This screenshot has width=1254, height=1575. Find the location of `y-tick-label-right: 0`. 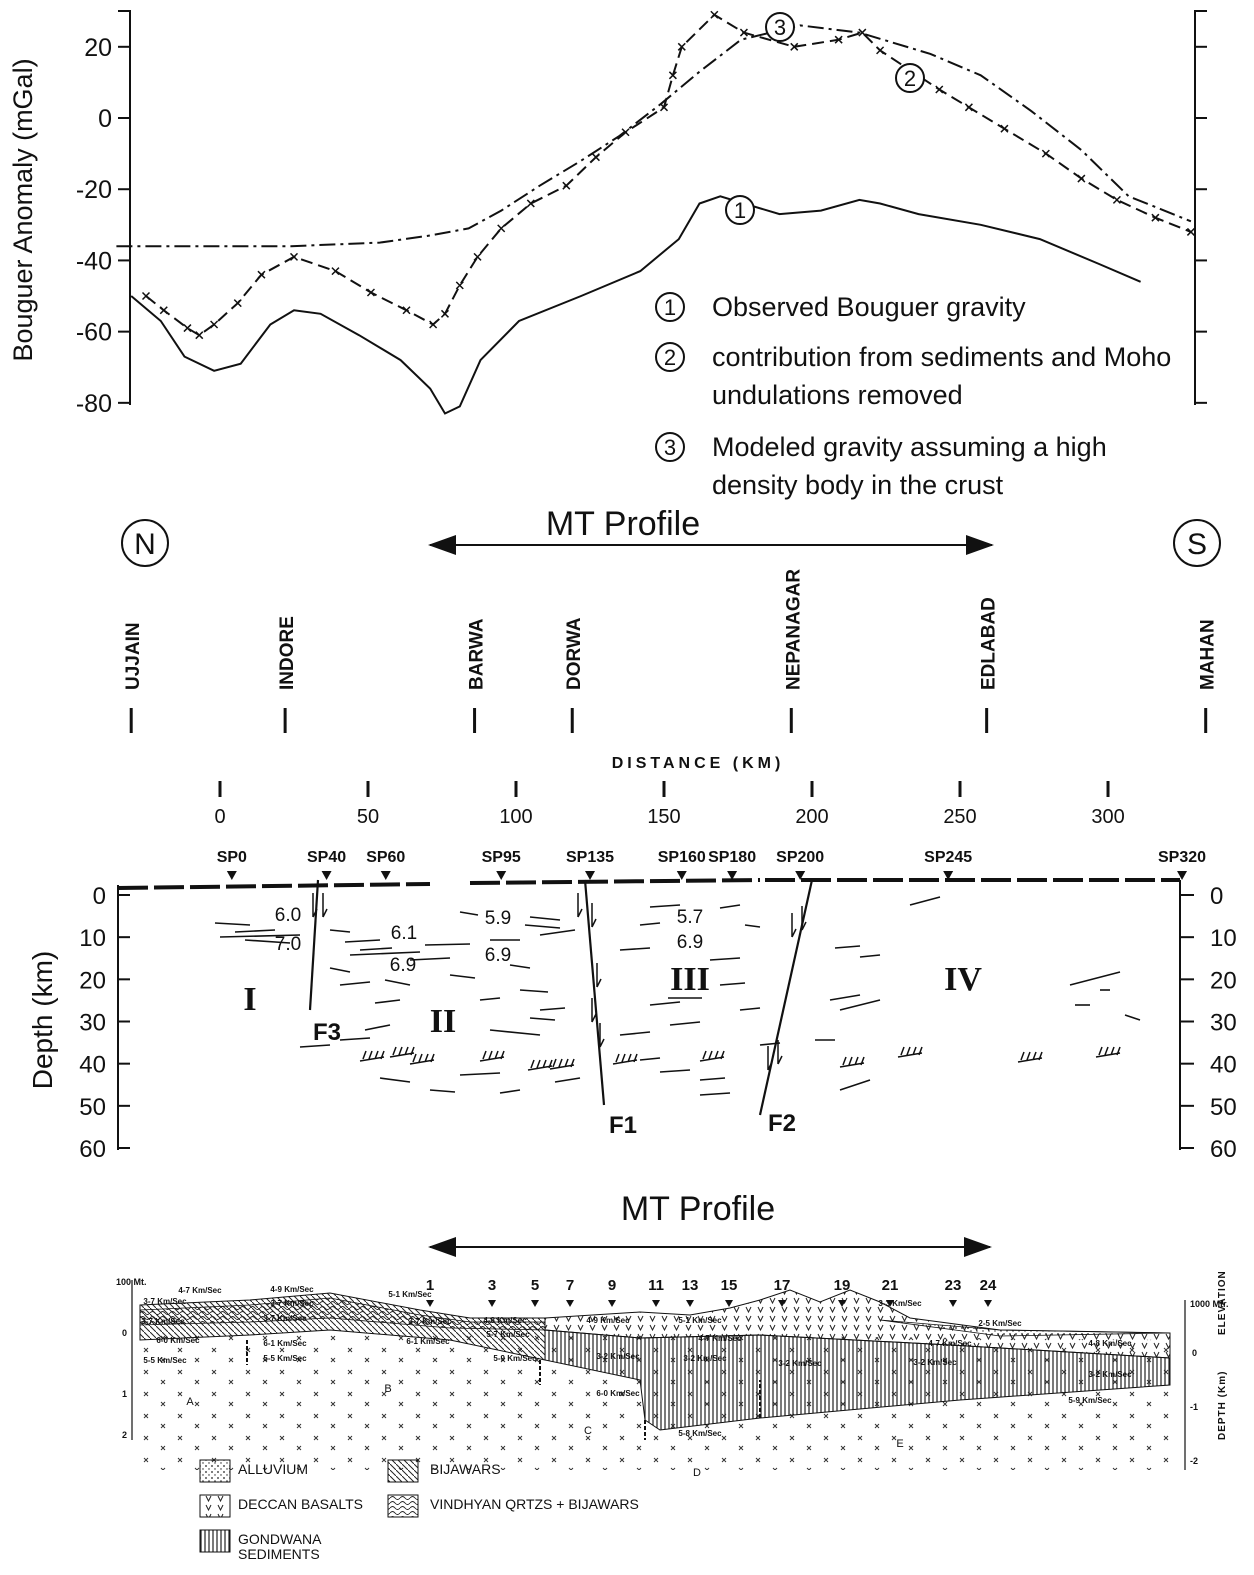

y-tick-label-right: 0 is located at coordinates (1216, 896).